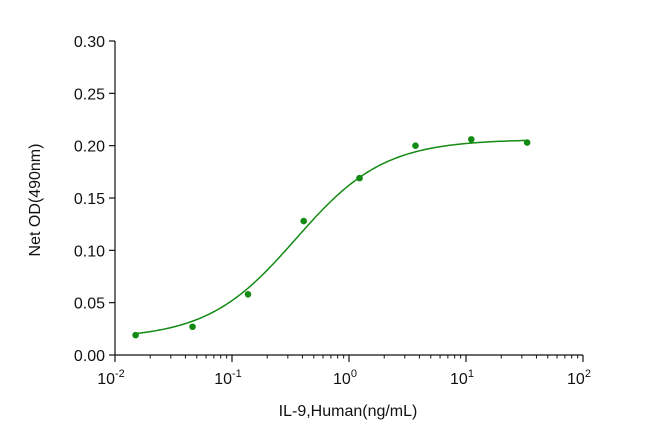 This screenshot has height=443, width=650. Describe the element at coordinates (89, 356) in the screenshot. I see `y-tick-label: 0.00` at that location.